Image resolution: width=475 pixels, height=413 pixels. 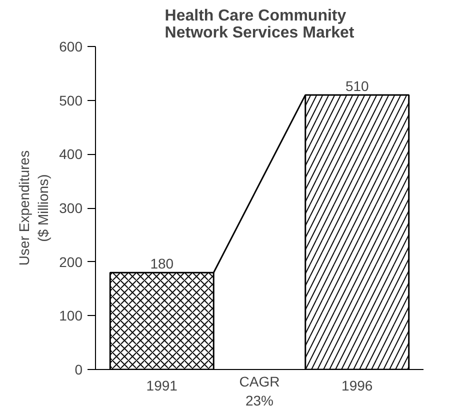 I want to click on y-tick-label: 0, so click(x=78, y=370).